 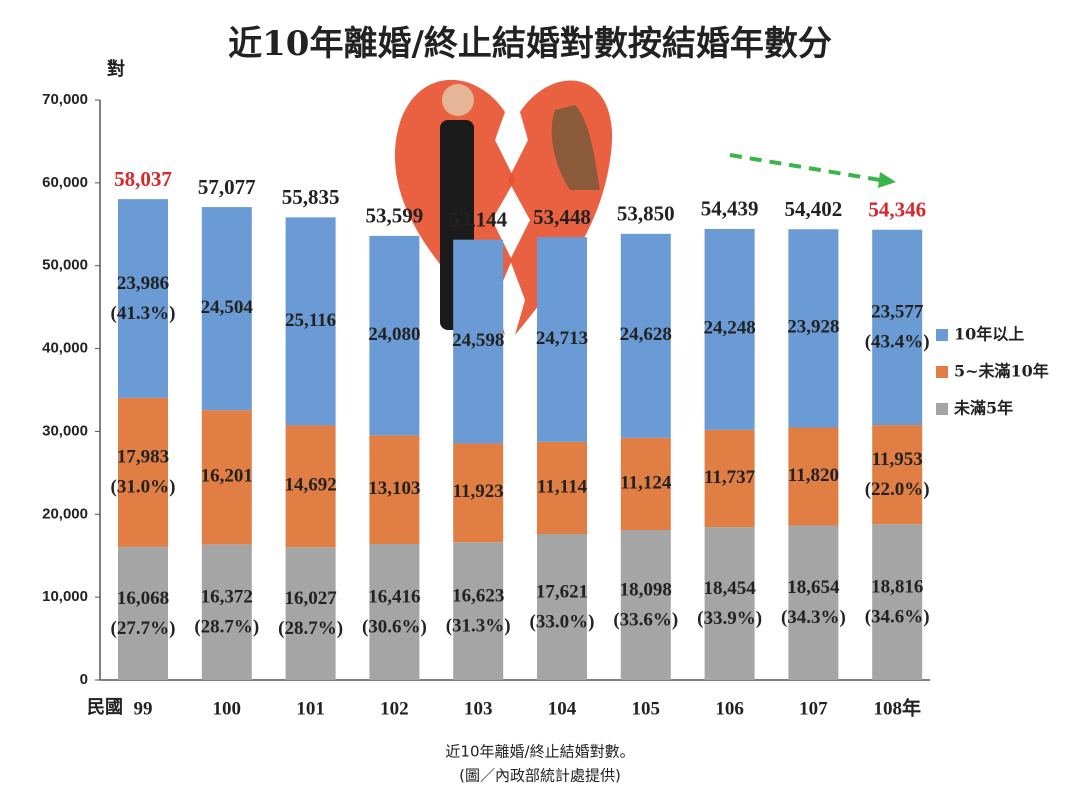 I want to click on trend-arrow, so click(x=805, y=167).